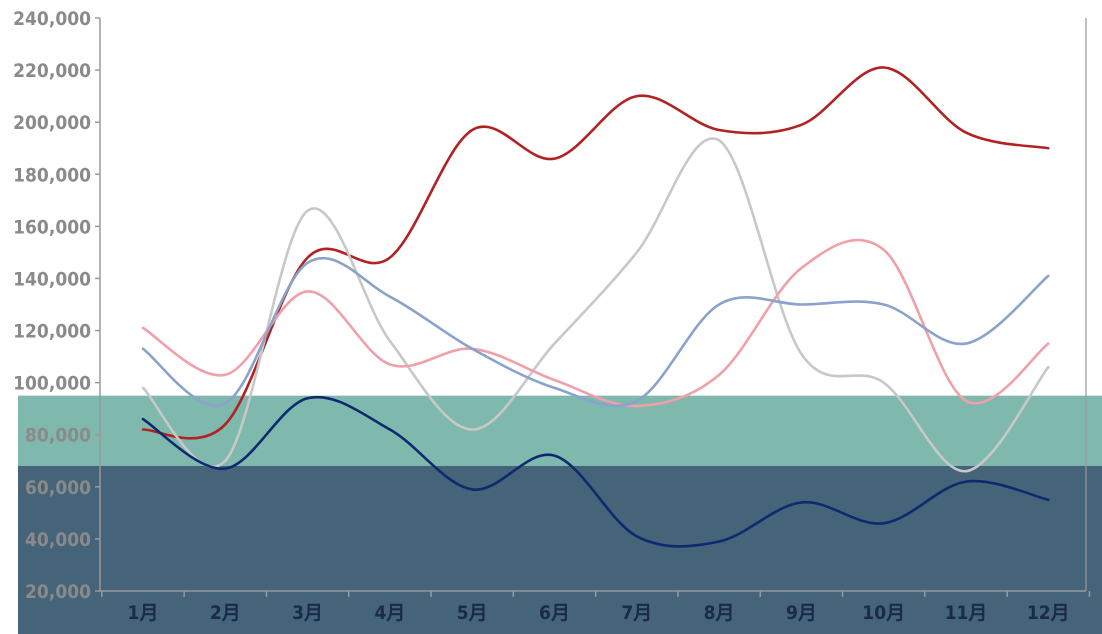  I want to click on y-tick-label: 20,000, so click(58, 592).